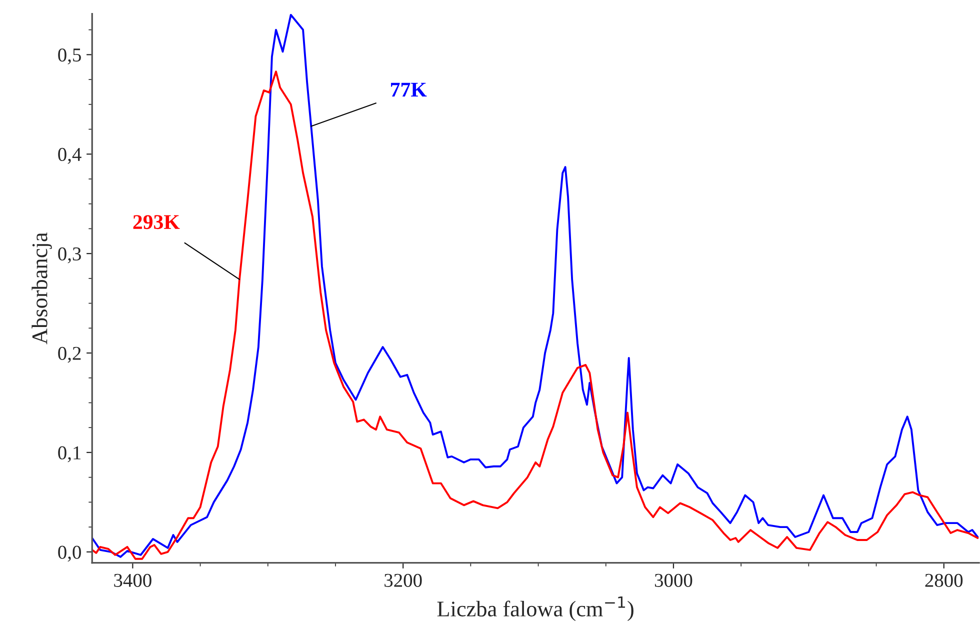  Describe the element at coordinates (42, 288) in the screenshot. I see `y-axis-title: Absorbancja` at that location.